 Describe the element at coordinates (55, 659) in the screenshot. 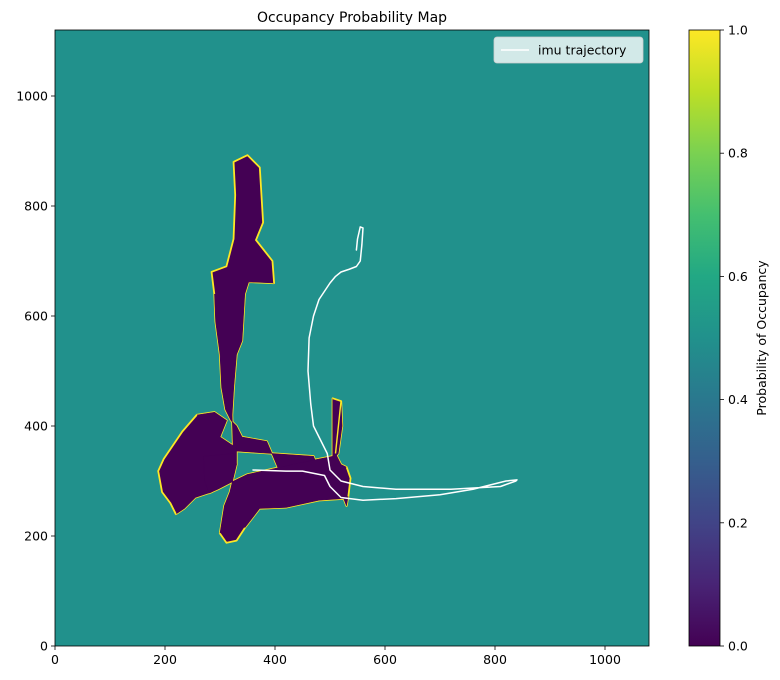

I see `x-tick-label: 0` at that location.